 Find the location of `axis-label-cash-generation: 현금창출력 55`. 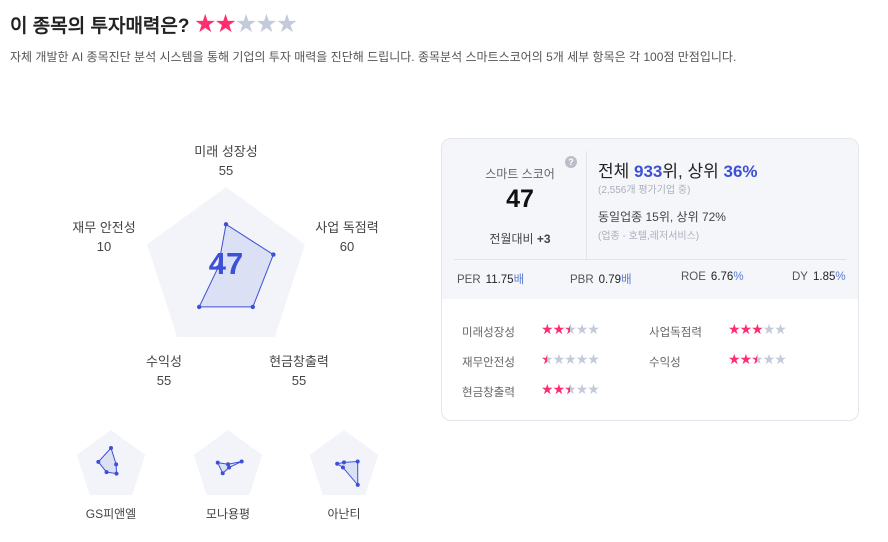

axis-label-cash-generation: 현금창출력 55 is located at coordinates (299, 371).